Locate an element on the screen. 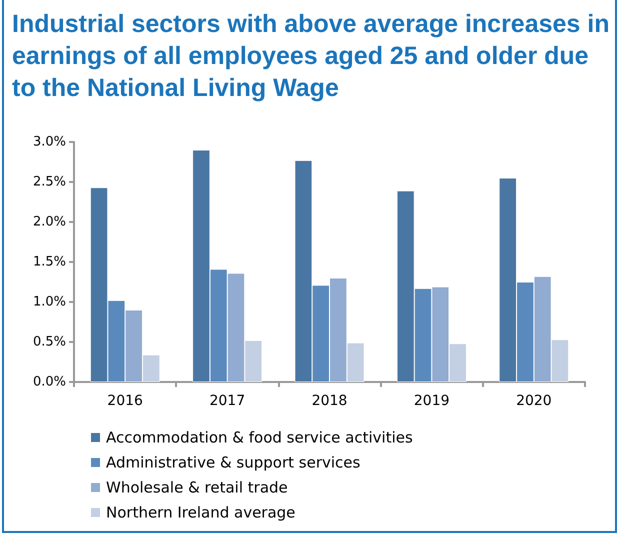 Image resolution: width=623 pixels, height=535 pixels. legend-label: Administrative & support services is located at coordinates (233, 463).